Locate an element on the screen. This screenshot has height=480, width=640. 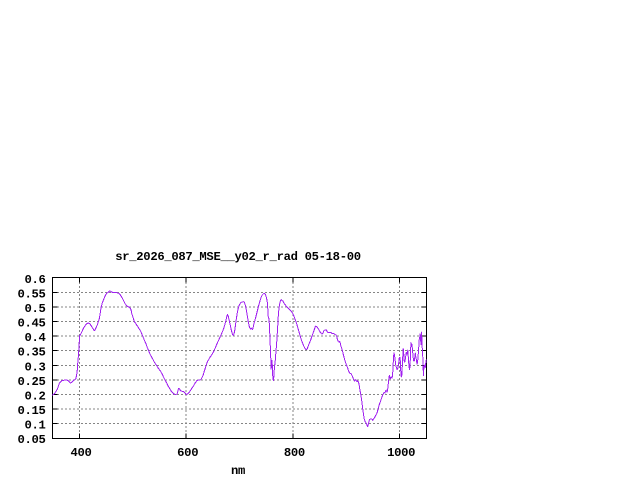
svg-text: 400 is located at coordinates (80, 453).